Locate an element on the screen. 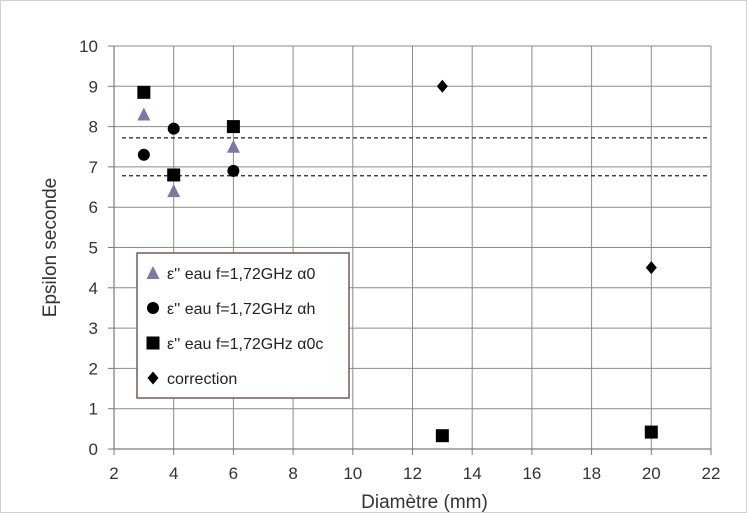 The height and width of the screenshot is (518, 747). legend-marker-diamond is located at coordinates (153, 378).